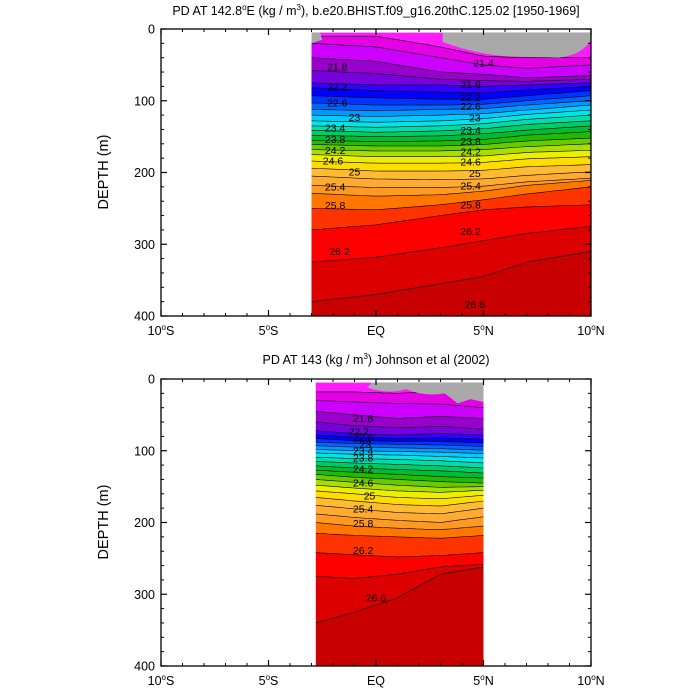  Describe the element at coordinates (337, 103) in the screenshot. I see `contour-label: 22.6` at that location.